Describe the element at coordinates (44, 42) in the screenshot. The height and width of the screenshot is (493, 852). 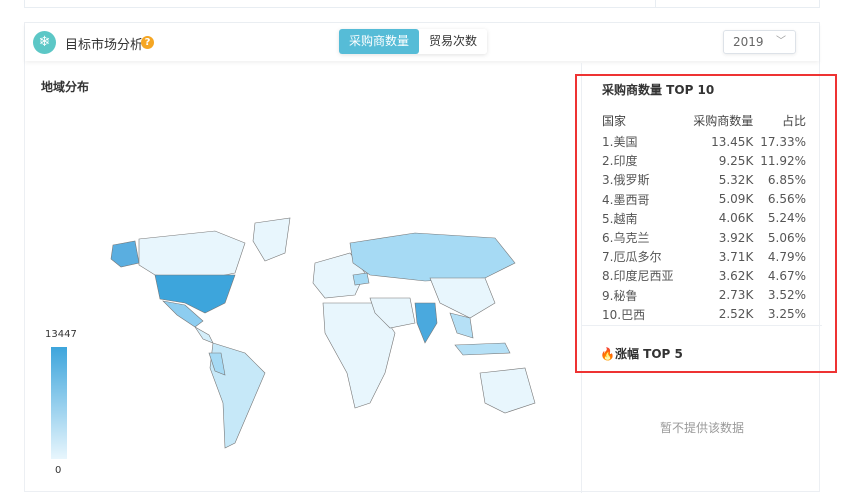
I see `snowflake-logo-icon: ❄` at that location.